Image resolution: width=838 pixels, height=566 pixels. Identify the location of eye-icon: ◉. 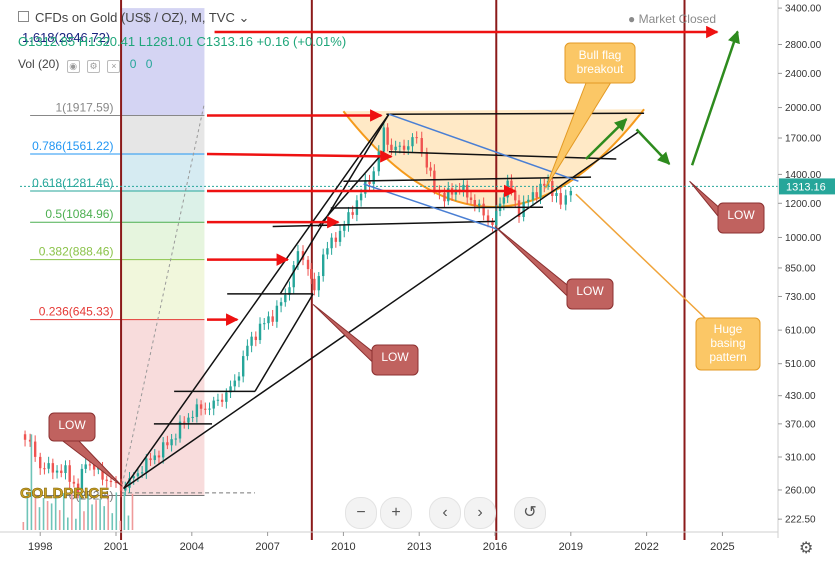
(73, 66).